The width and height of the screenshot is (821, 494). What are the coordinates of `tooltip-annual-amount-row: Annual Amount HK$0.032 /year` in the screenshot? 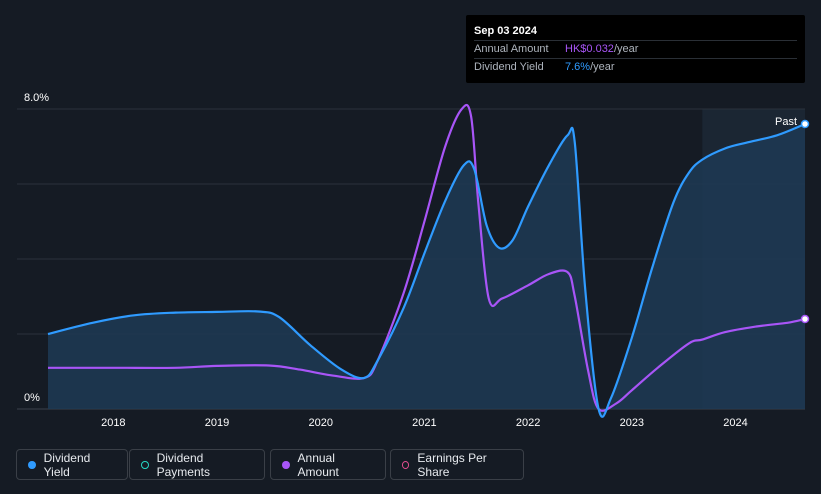 It's located at (635, 49).